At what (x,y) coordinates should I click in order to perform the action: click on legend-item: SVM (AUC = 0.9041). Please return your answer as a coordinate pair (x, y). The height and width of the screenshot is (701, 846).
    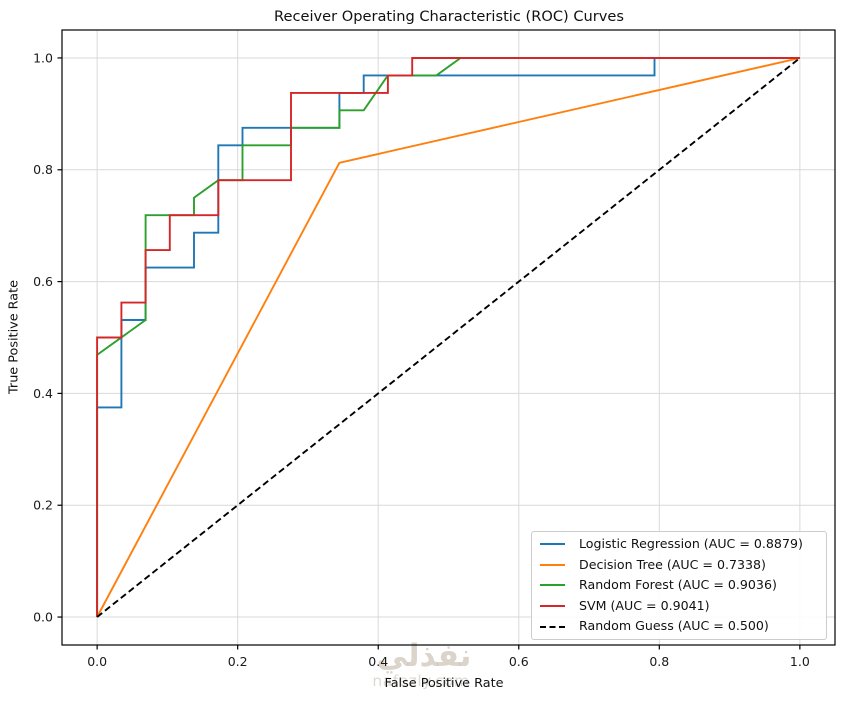
    Looking at the image, I should click on (679, 606).